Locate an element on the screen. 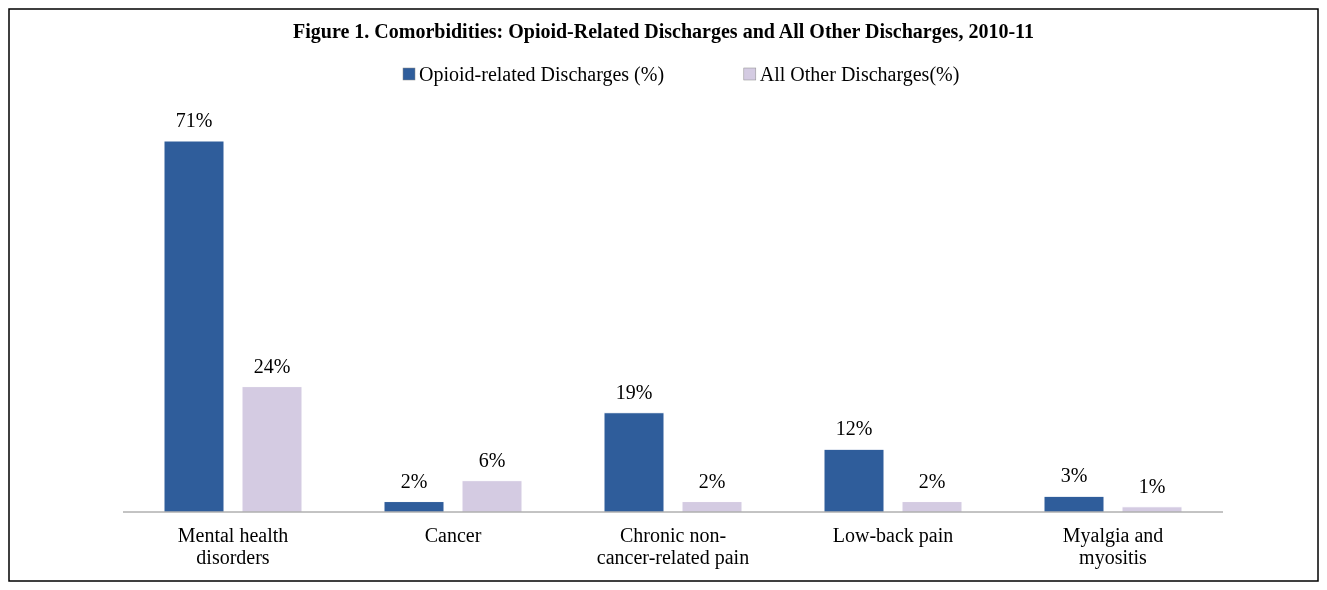 The image size is (1327, 590). data-label: 24% is located at coordinates (272, 365).